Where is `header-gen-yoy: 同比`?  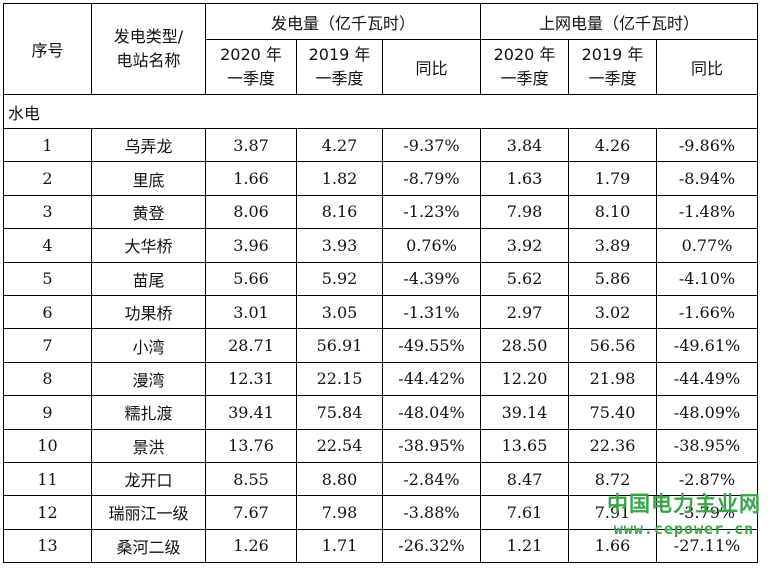
header-gen-yoy: 同比 is located at coordinates (431, 67).